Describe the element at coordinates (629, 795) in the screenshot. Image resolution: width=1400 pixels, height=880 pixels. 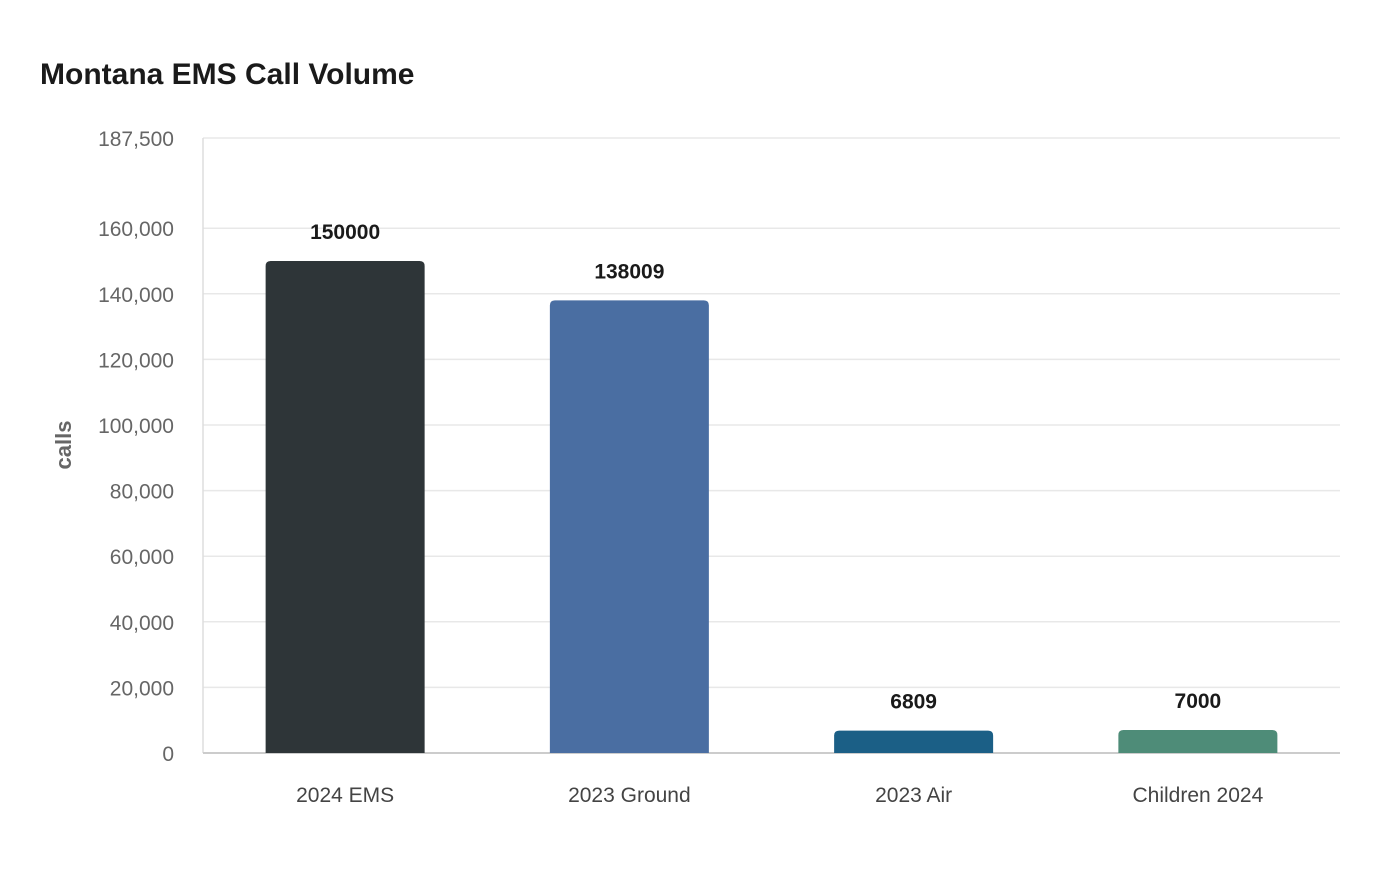
I see `x-tick-label: 2023 Ground` at that location.